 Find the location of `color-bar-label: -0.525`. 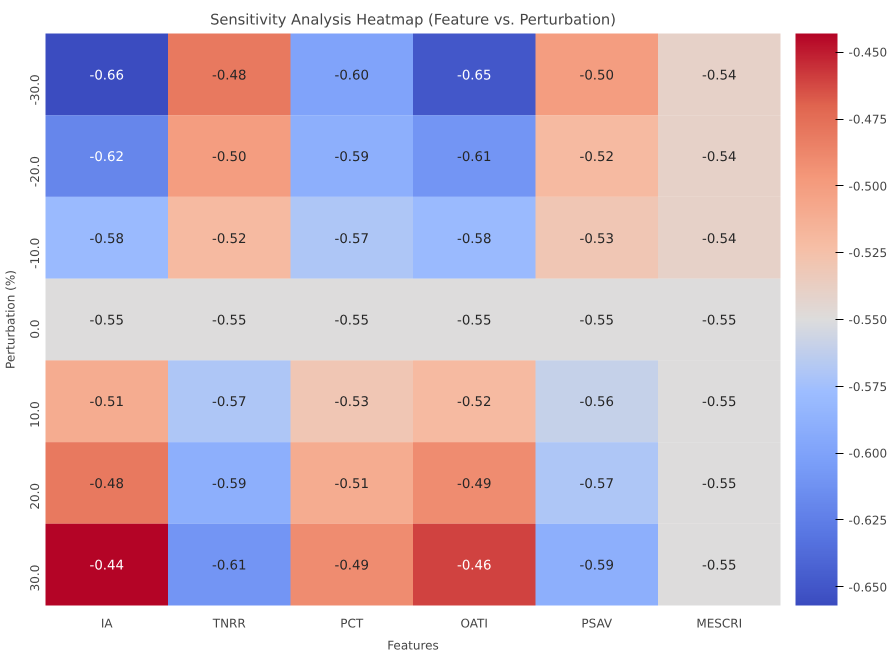

color-bar-label: -0.525 is located at coordinates (868, 253).